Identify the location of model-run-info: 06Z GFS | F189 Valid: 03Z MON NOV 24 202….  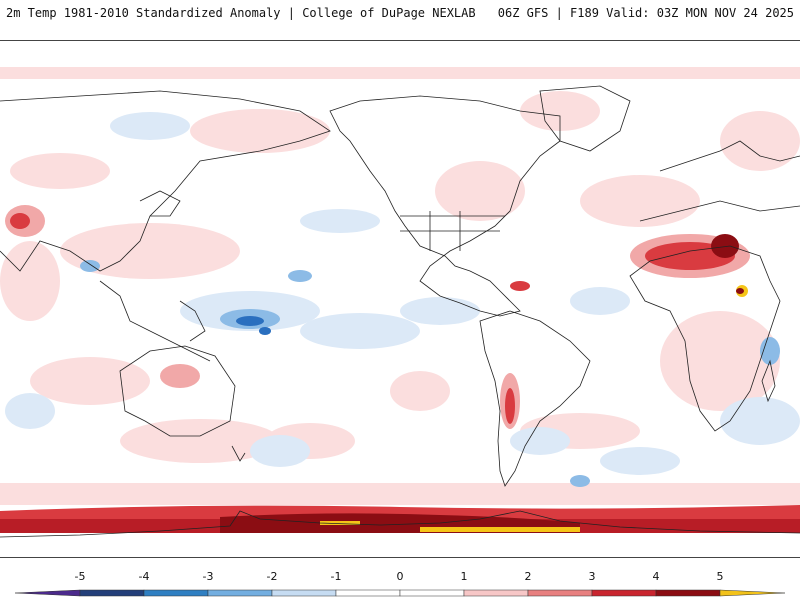
(645, 13).